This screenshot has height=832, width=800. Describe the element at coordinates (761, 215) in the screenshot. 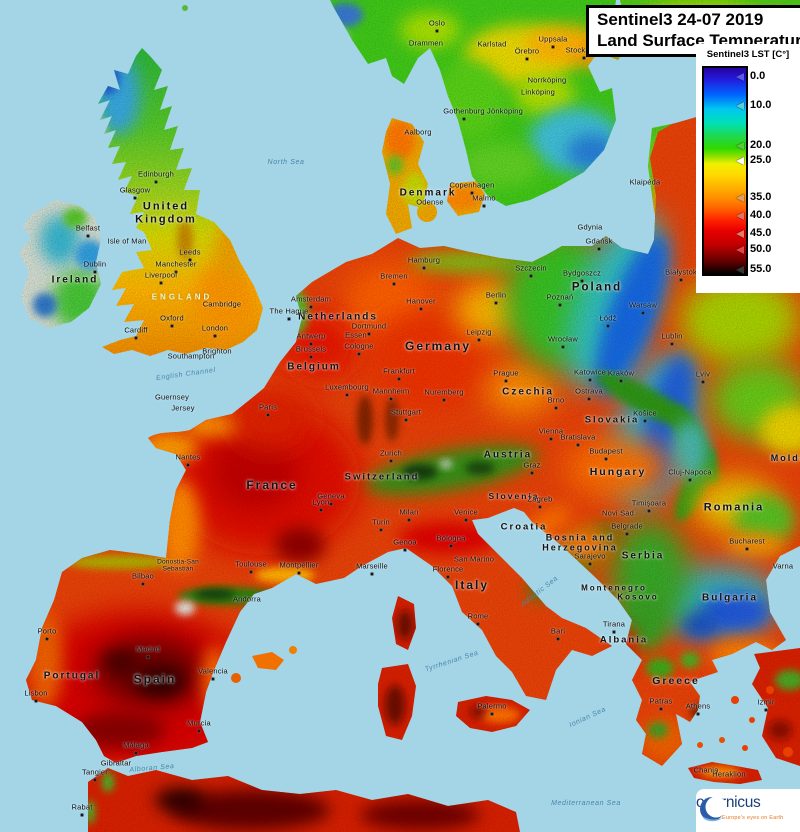

I see `tick-label: 40.0` at that location.